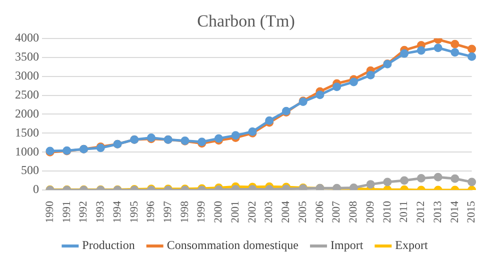 The image size is (496, 270). Describe the element at coordinates (100, 211) in the screenshot. I see `x-tick-label: 1993` at that location.